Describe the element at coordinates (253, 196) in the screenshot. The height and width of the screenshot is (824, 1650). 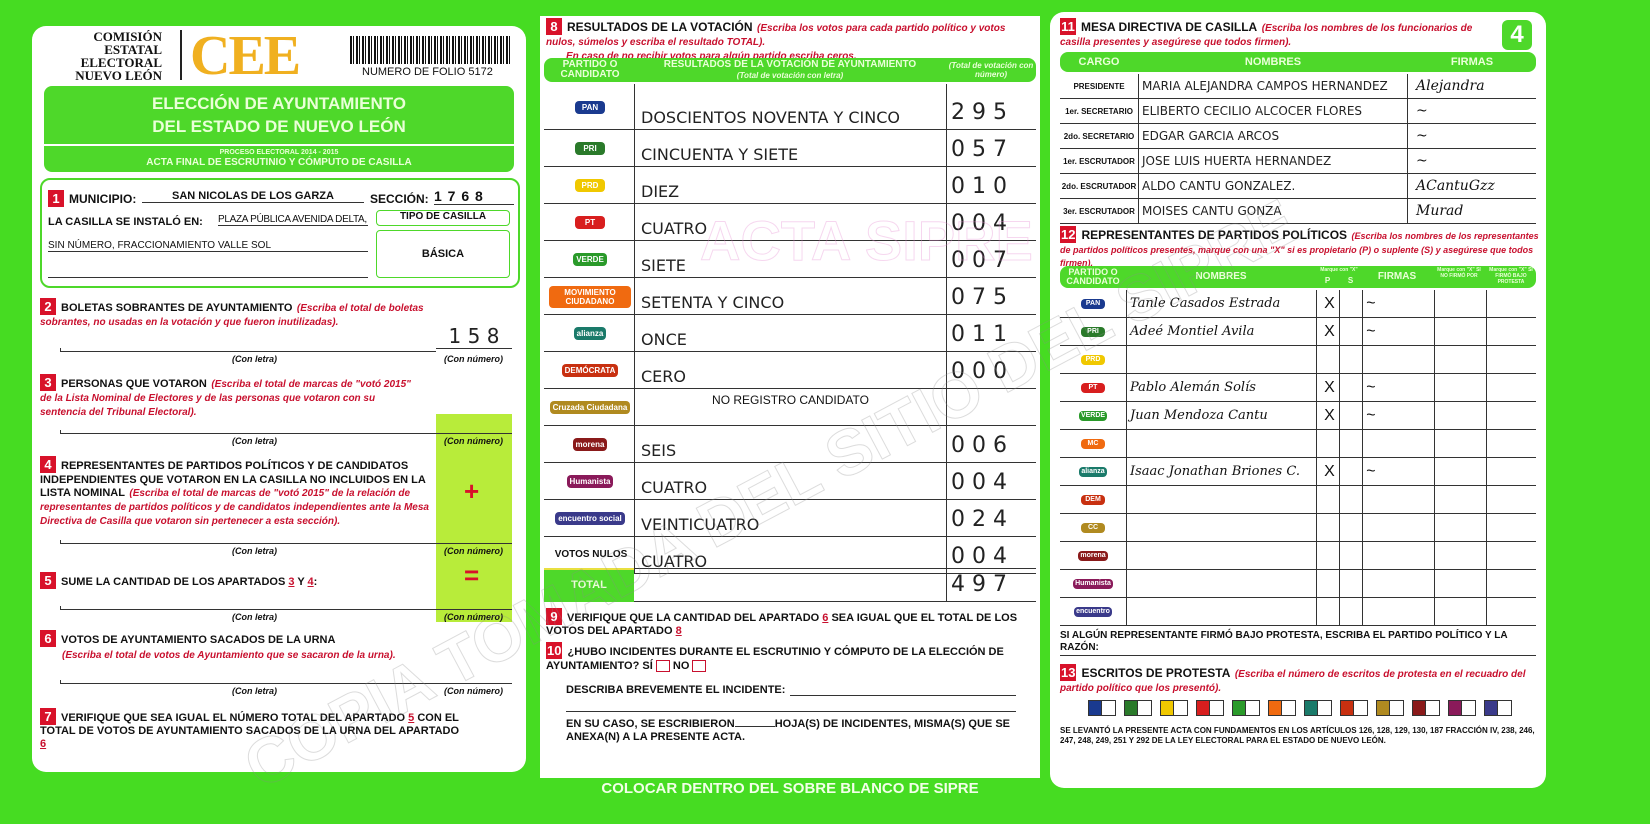
I see `municipio-field: SAN NICOLAS DE LOS GARZA` at that location.